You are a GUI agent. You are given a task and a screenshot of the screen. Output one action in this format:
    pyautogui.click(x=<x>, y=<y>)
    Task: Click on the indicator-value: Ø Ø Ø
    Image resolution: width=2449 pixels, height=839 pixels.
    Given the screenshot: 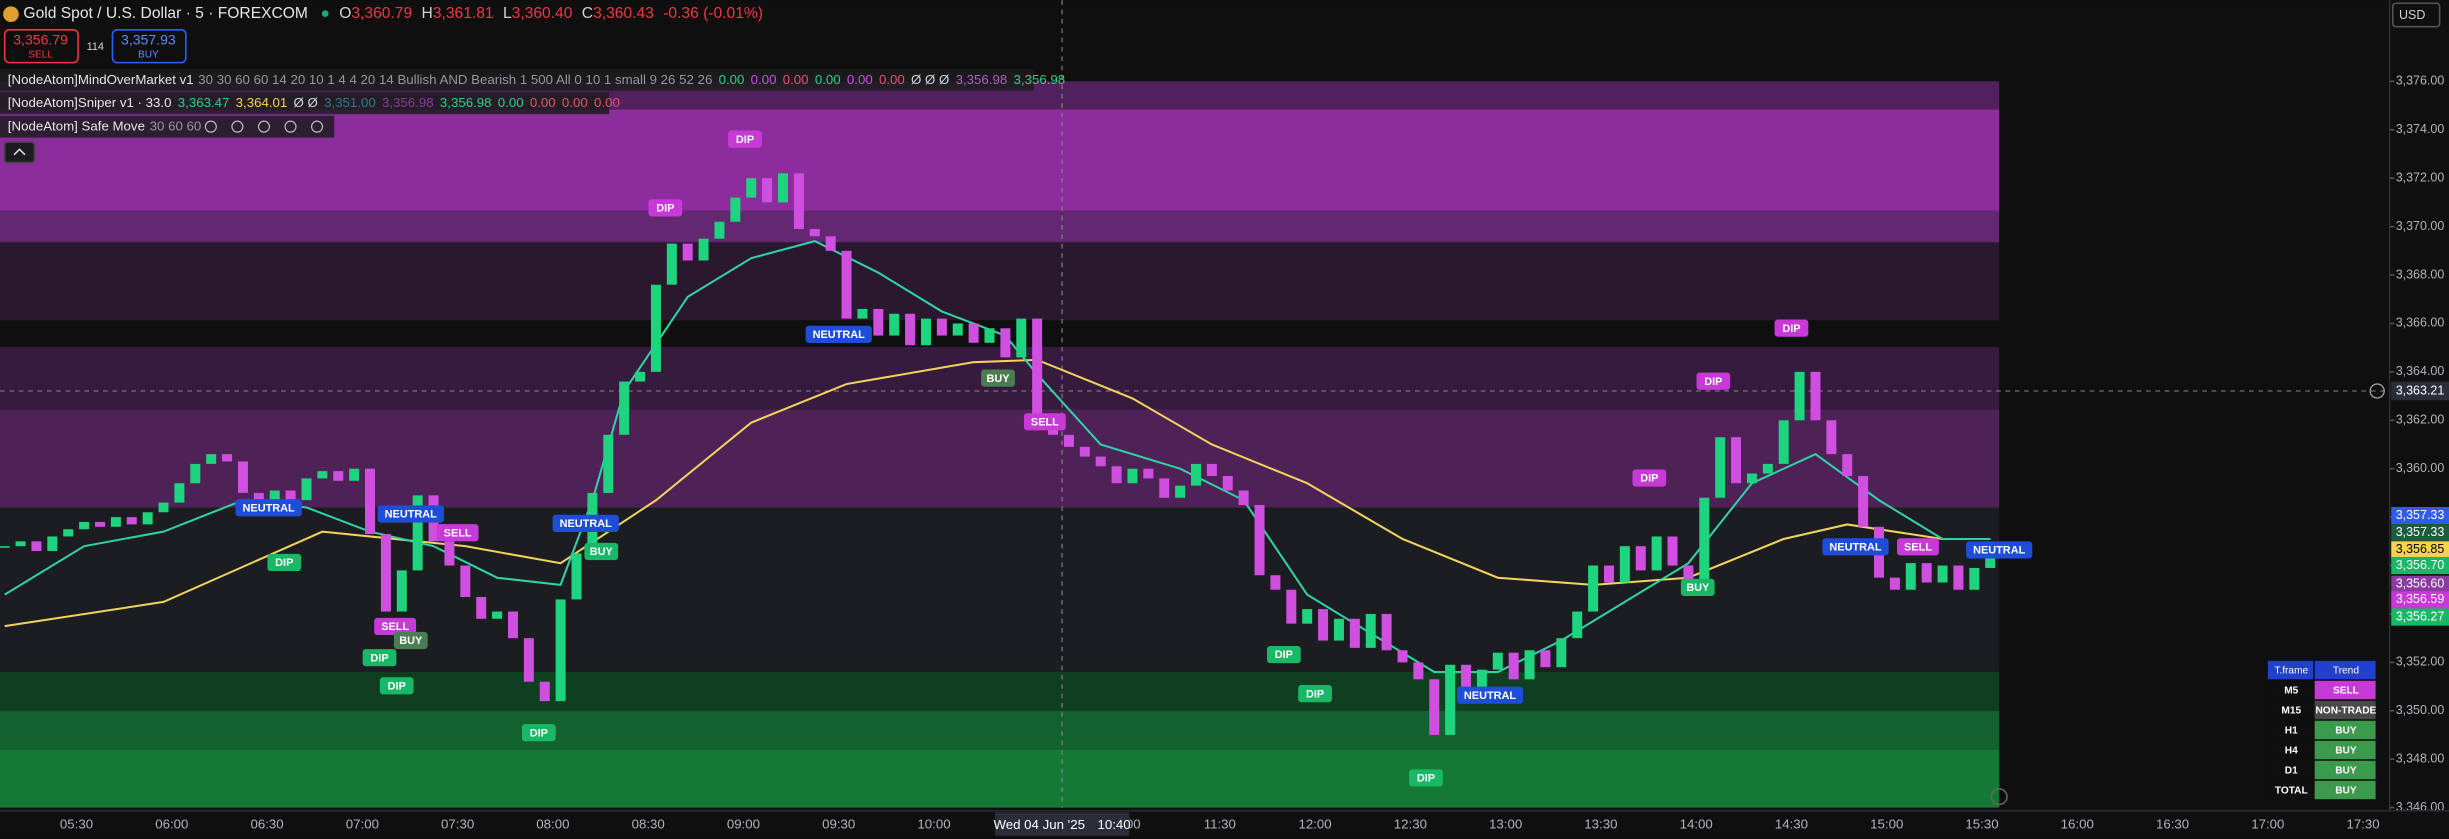 What is the action you would take?
    pyautogui.click(x=930, y=78)
    